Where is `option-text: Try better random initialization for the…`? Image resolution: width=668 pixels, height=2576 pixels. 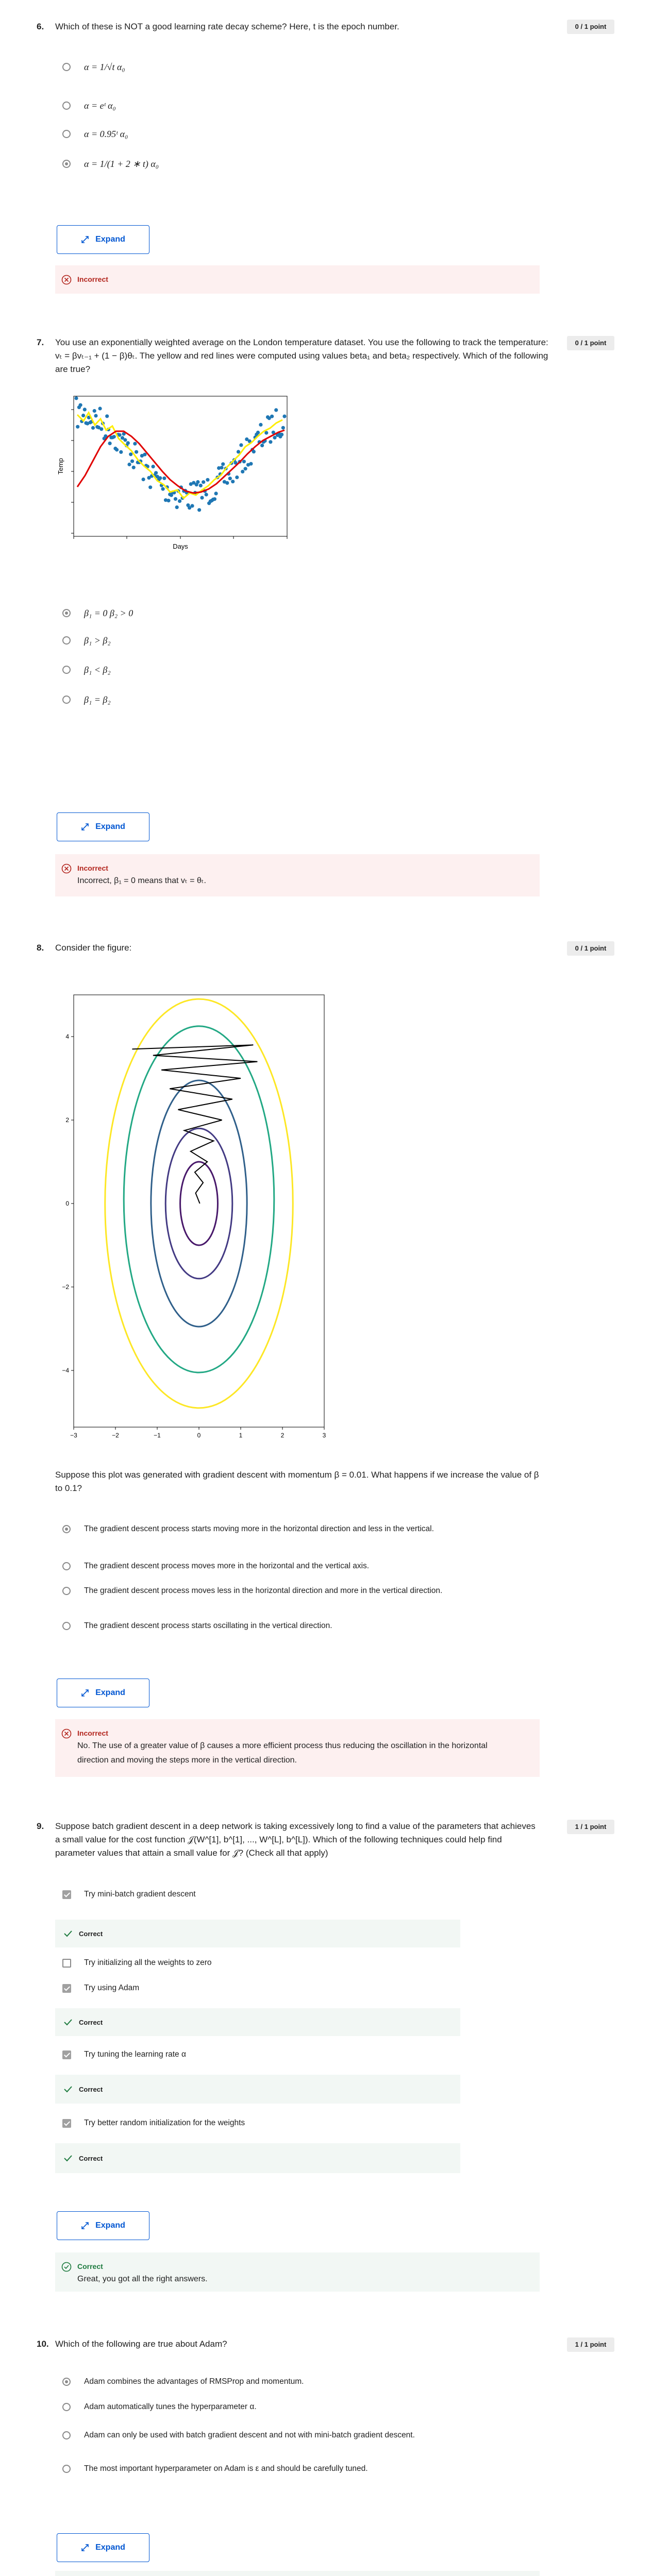
option-text: Try better random initialization for the… is located at coordinates (164, 2123).